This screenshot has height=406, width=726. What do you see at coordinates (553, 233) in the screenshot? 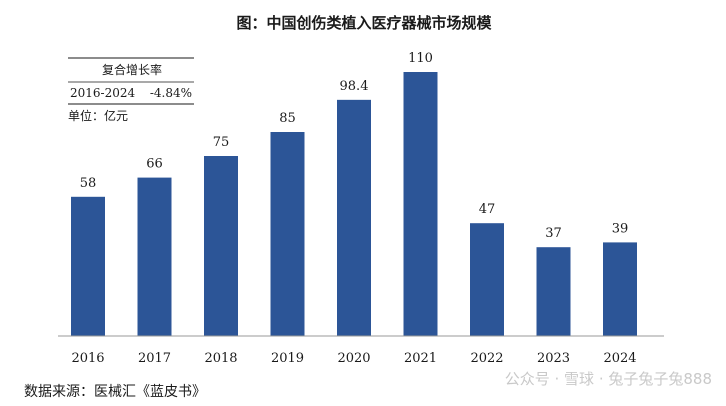
I see `data-label-2023: 37` at bounding box center [553, 233].